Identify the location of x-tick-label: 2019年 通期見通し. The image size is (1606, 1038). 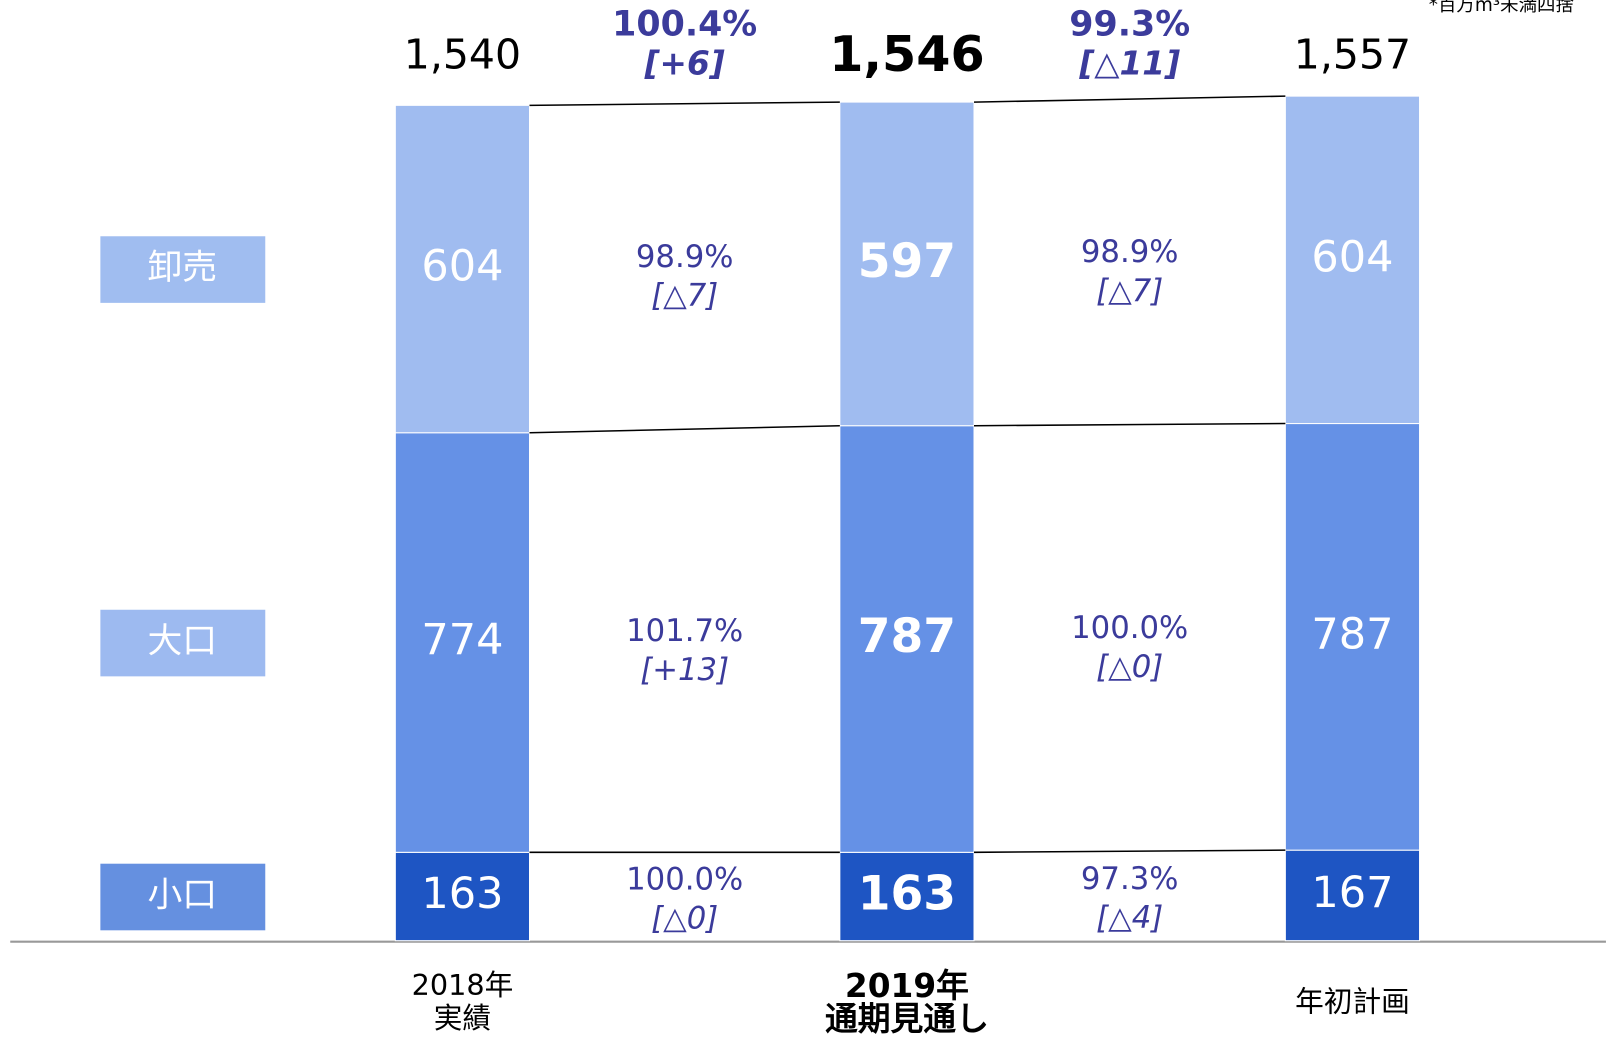
(906, 1002).